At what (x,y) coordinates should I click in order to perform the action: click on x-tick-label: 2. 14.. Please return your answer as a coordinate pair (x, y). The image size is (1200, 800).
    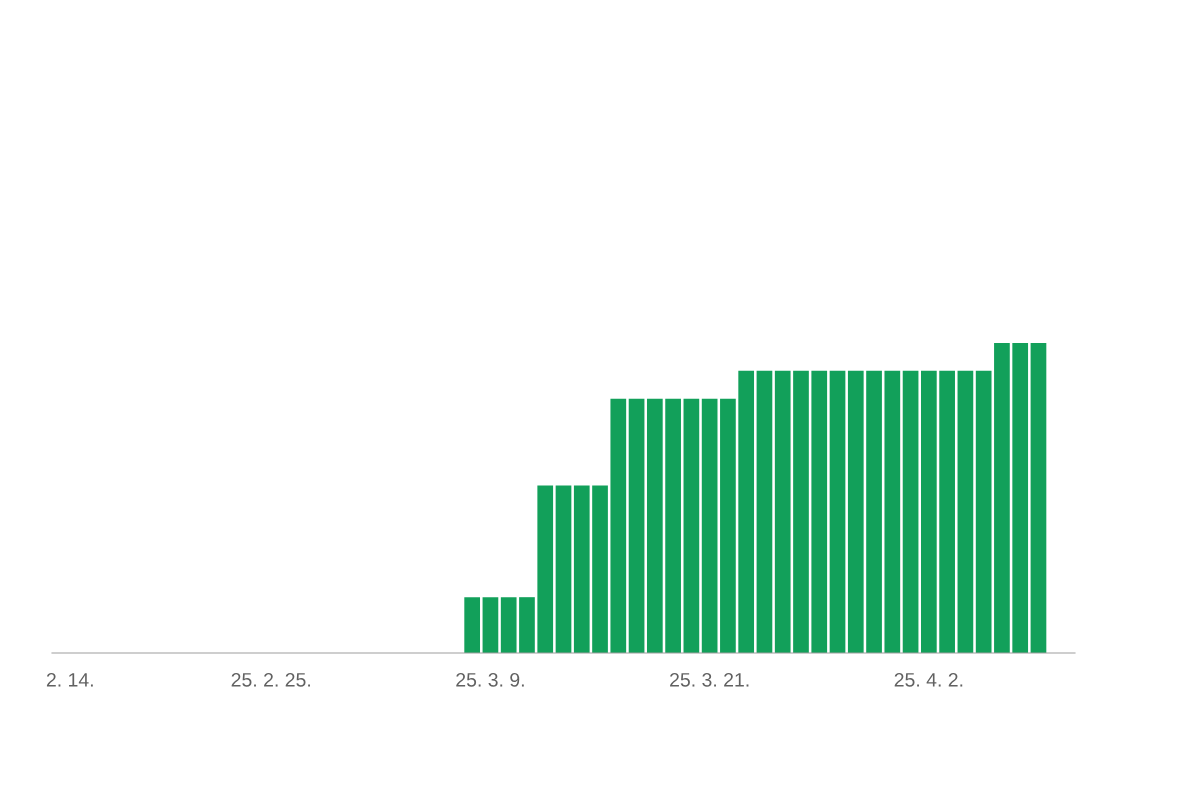
    Looking at the image, I should click on (69, 679).